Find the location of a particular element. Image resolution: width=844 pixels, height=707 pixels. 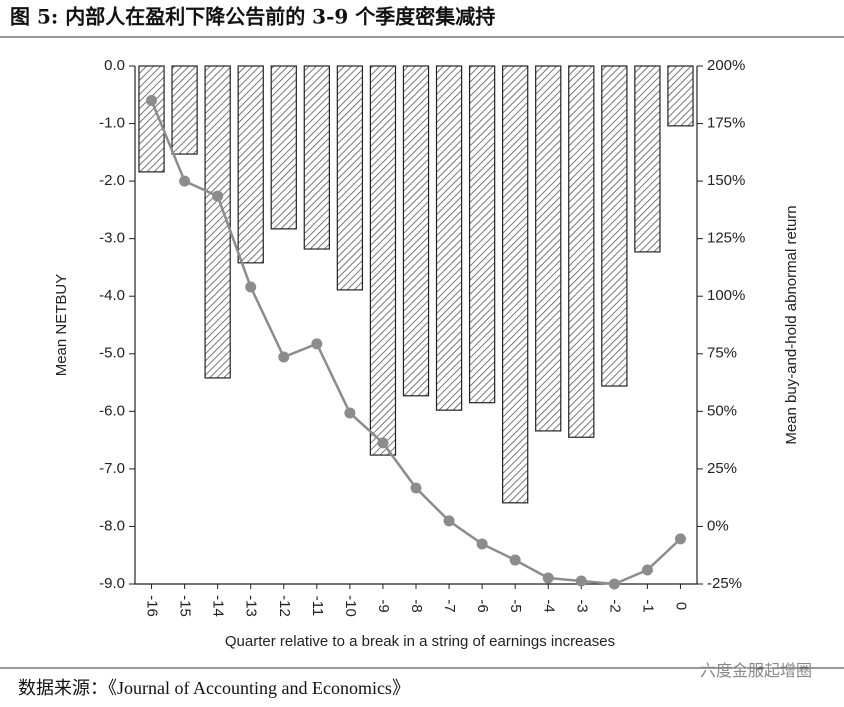

y2-tick-label: 0% is located at coordinates (718, 525).